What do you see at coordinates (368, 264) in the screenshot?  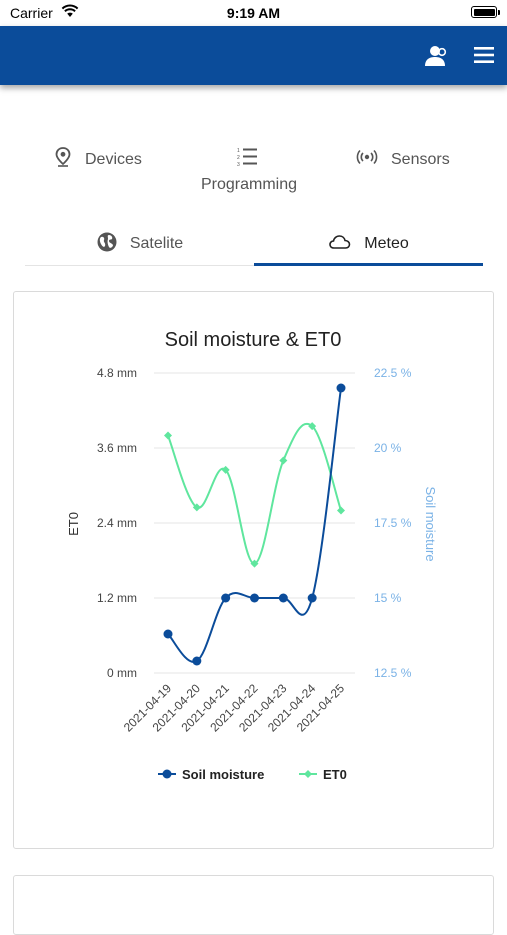 I see `active-tab-indicator` at bounding box center [368, 264].